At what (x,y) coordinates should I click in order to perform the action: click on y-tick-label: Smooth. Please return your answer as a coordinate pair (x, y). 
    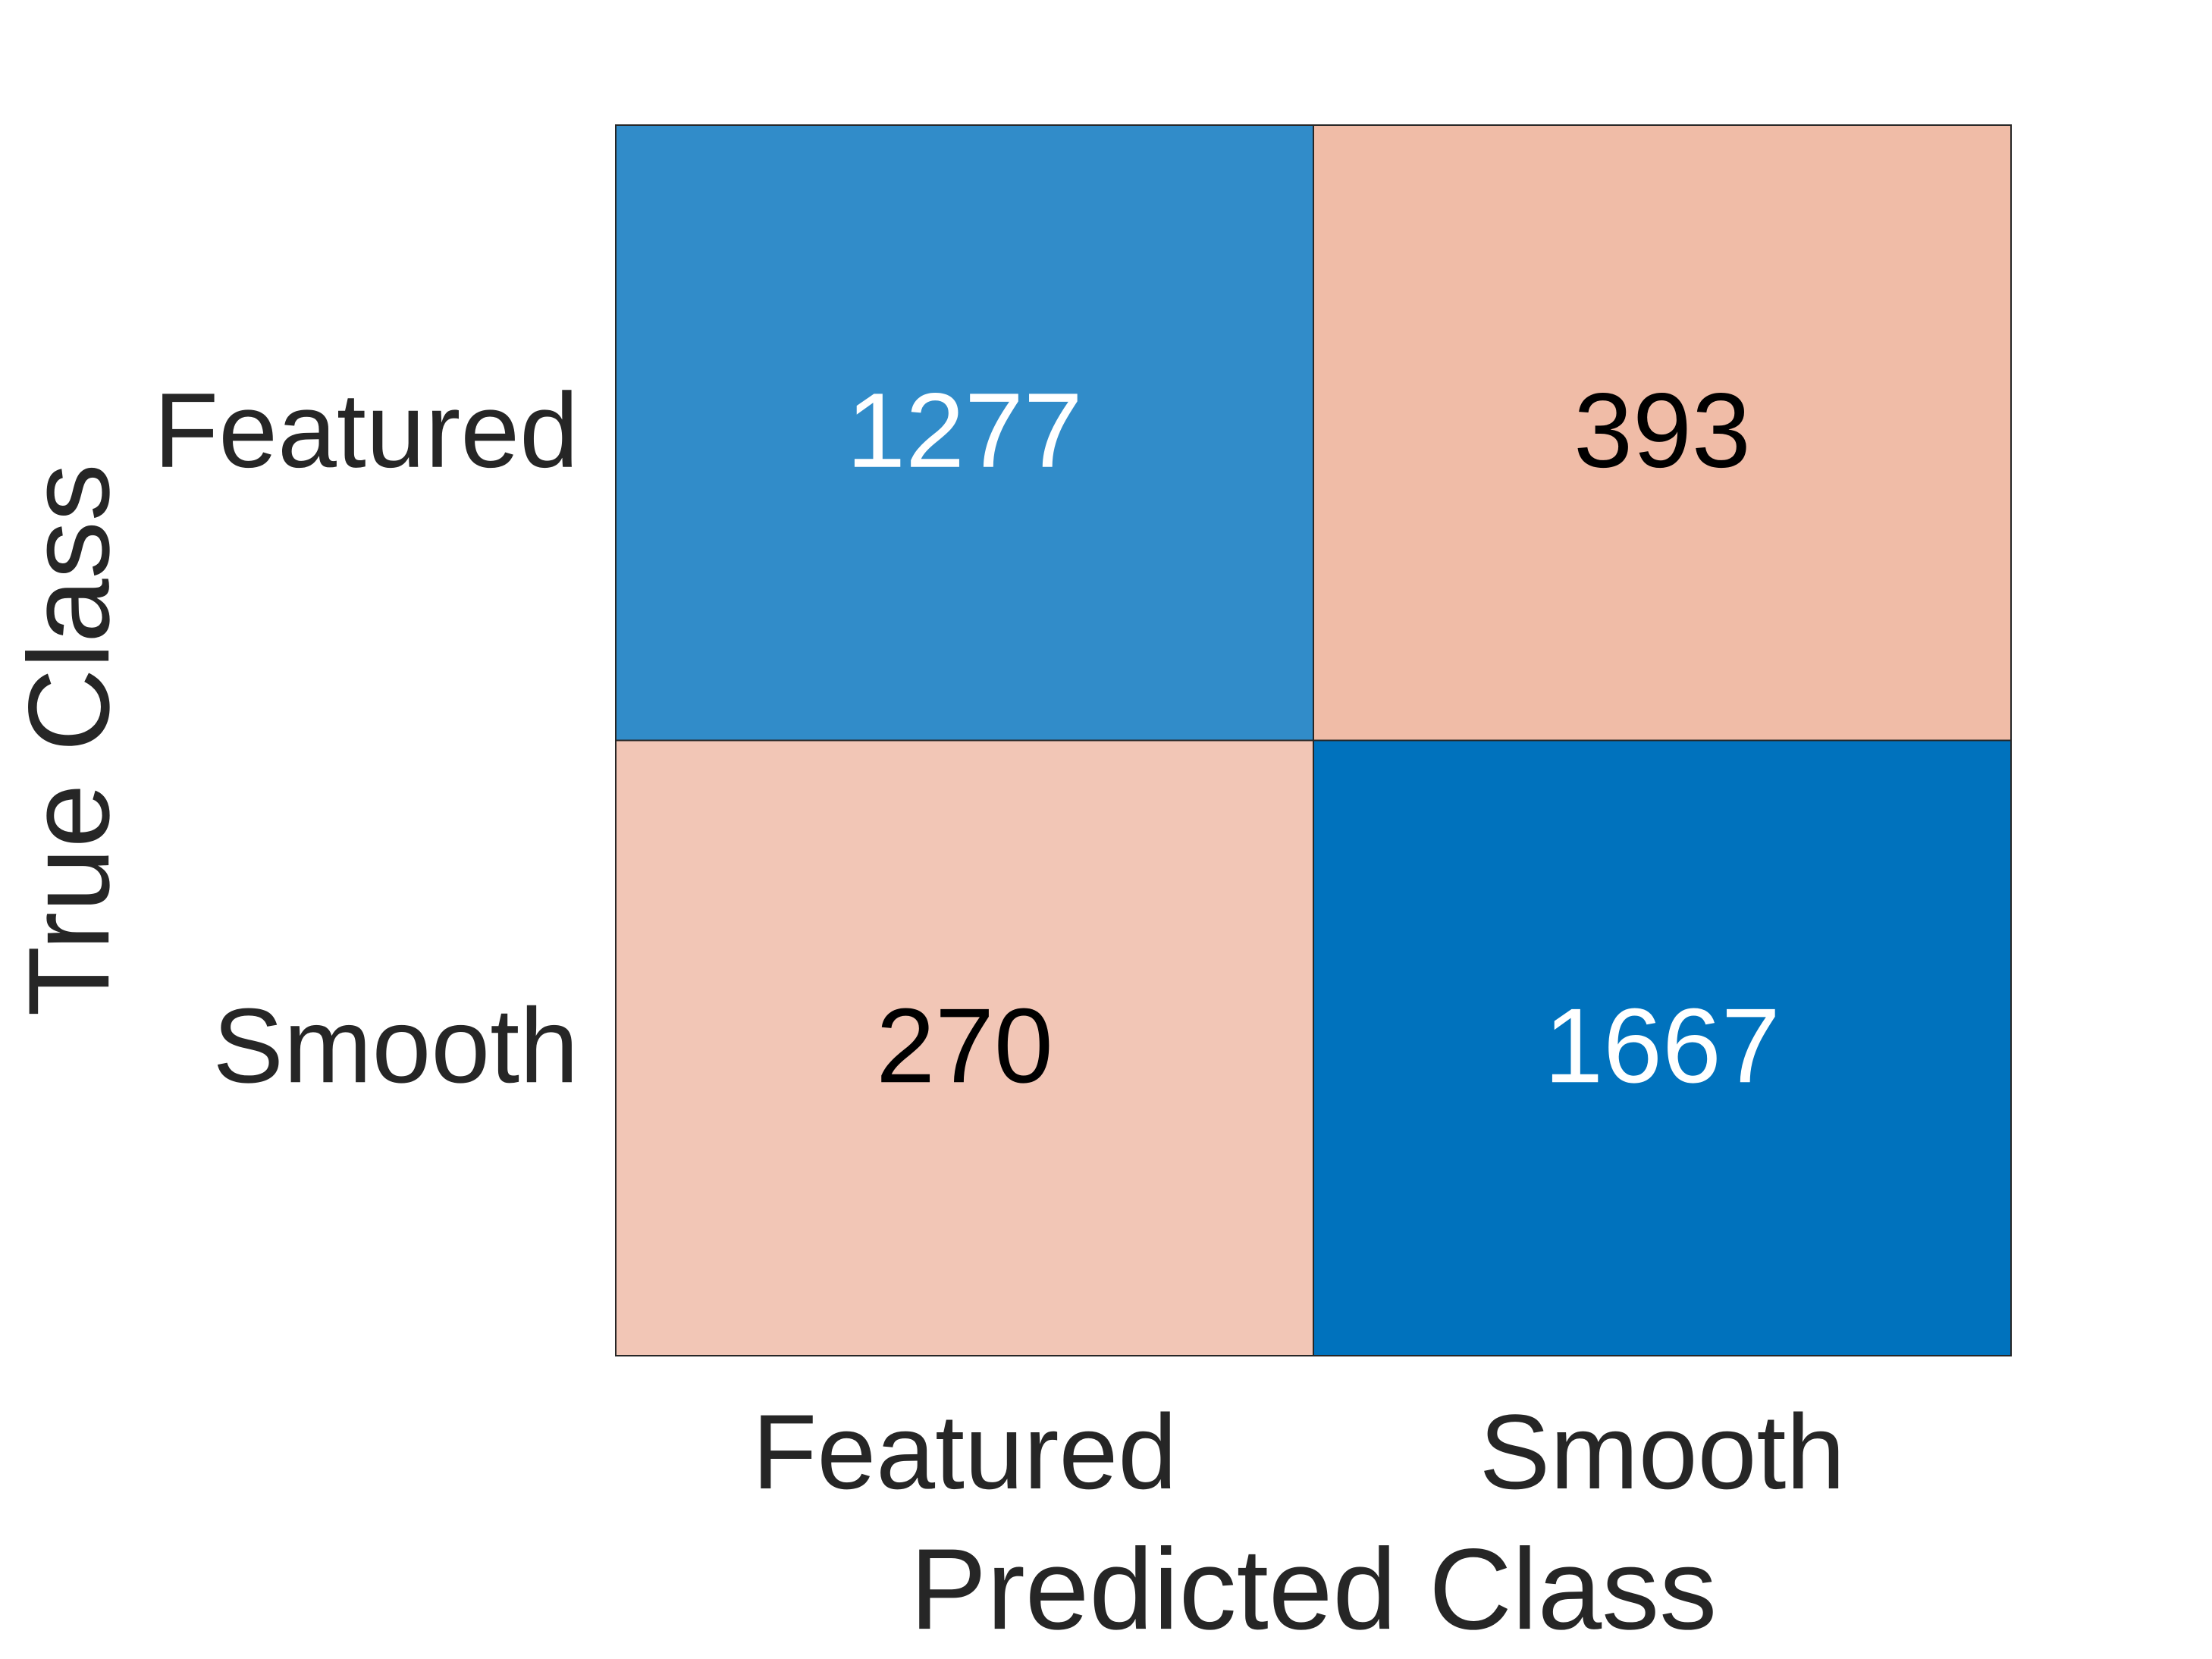
    Looking at the image, I should click on (396, 1045).